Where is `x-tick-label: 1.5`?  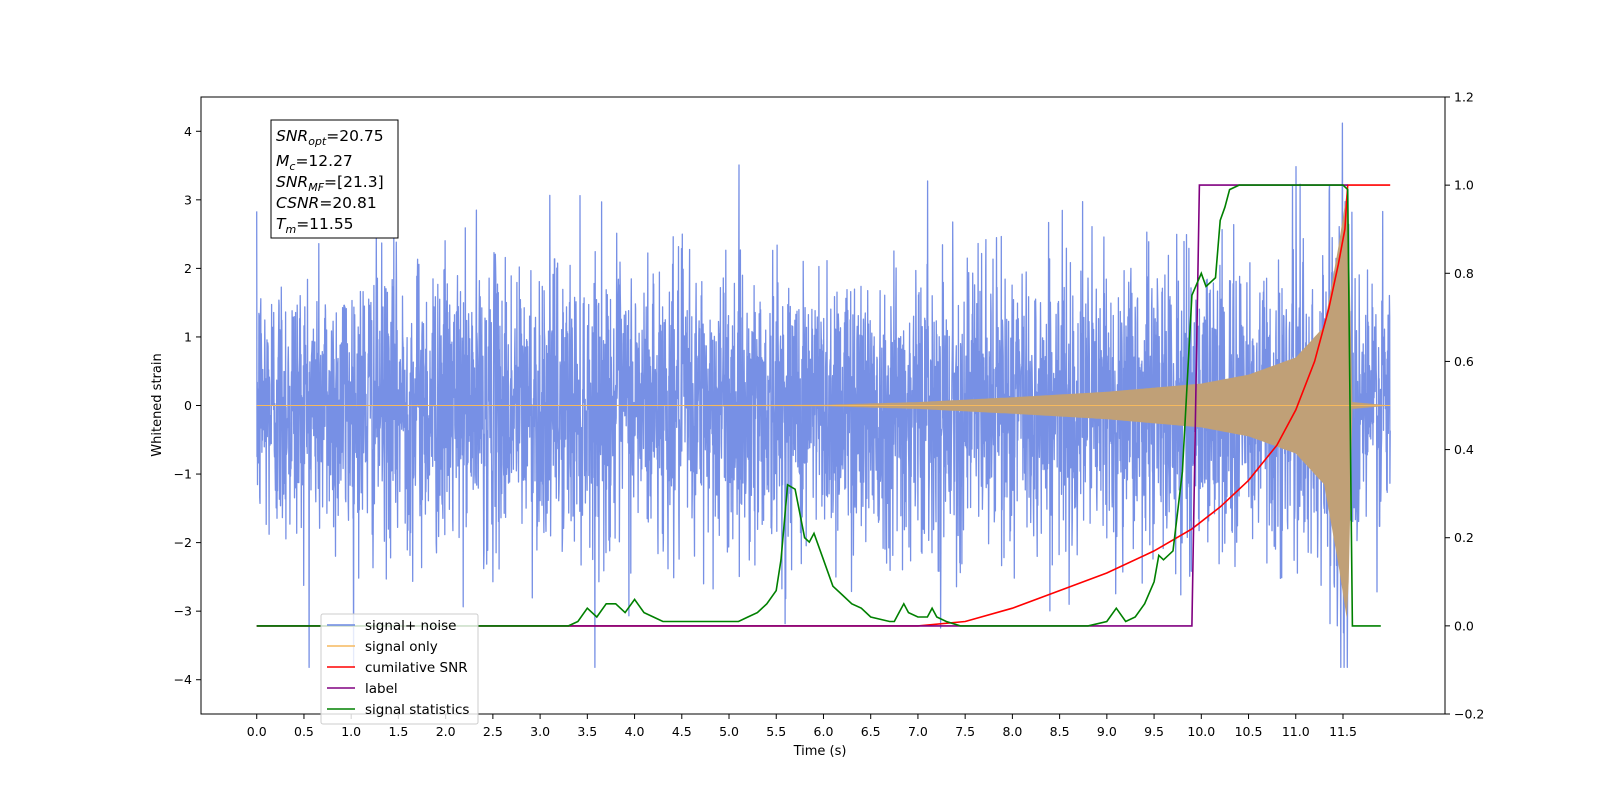 x-tick-label: 1.5 is located at coordinates (398, 731).